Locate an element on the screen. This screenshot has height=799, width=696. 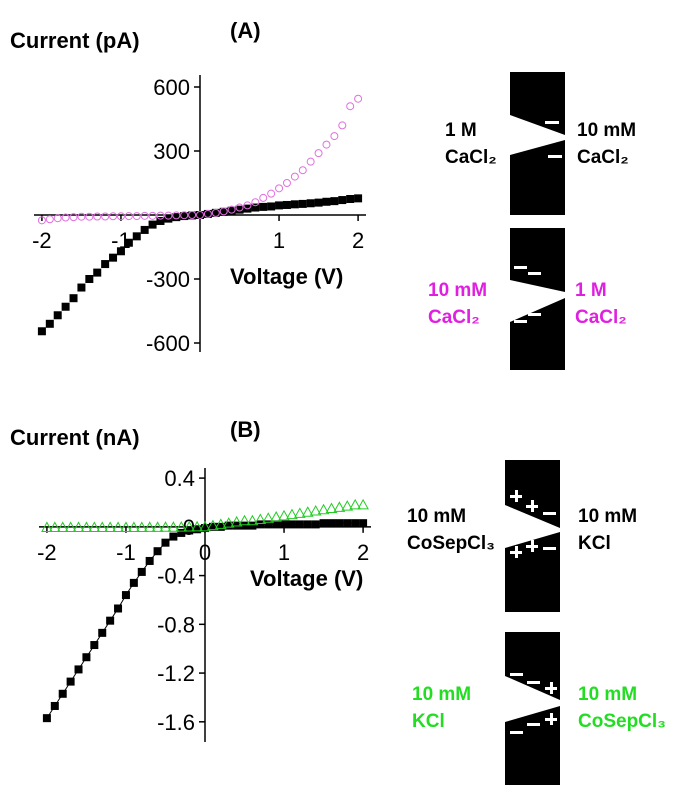
x-tick-label: -1 is located at coordinates (126, 552).